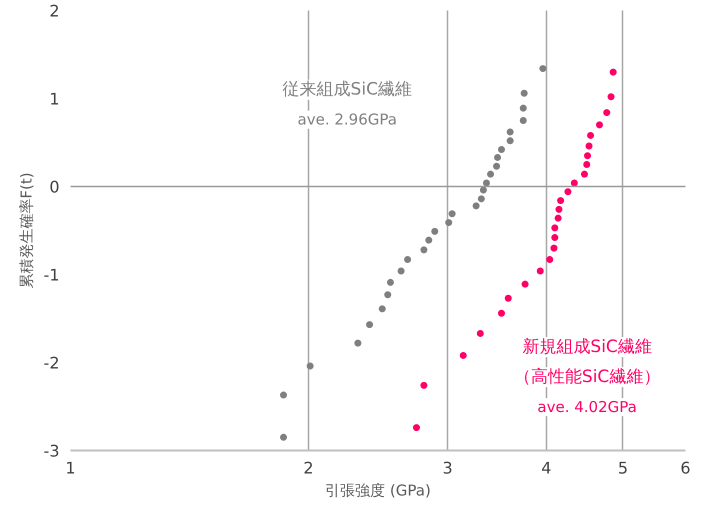 This screenshot has width=702, height=512. I want to click on x-axis-title: 引張強度 (GPa), so click(378, 491).